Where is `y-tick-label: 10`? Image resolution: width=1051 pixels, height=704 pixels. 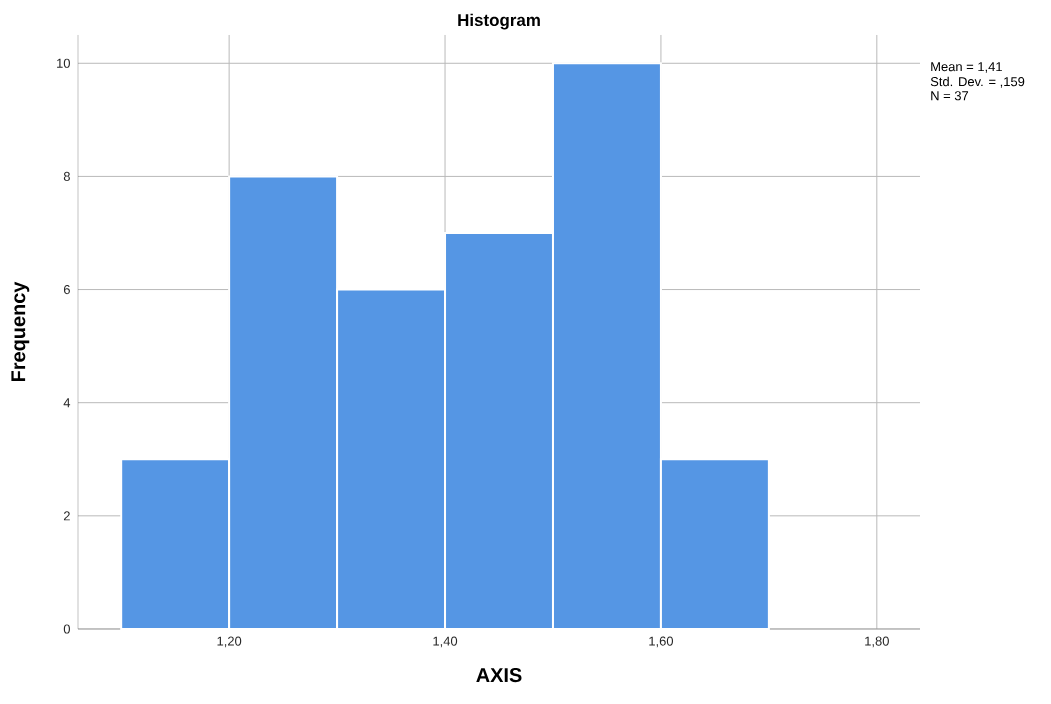
y-tick-label: 10 is located at coordinates (63, 63).